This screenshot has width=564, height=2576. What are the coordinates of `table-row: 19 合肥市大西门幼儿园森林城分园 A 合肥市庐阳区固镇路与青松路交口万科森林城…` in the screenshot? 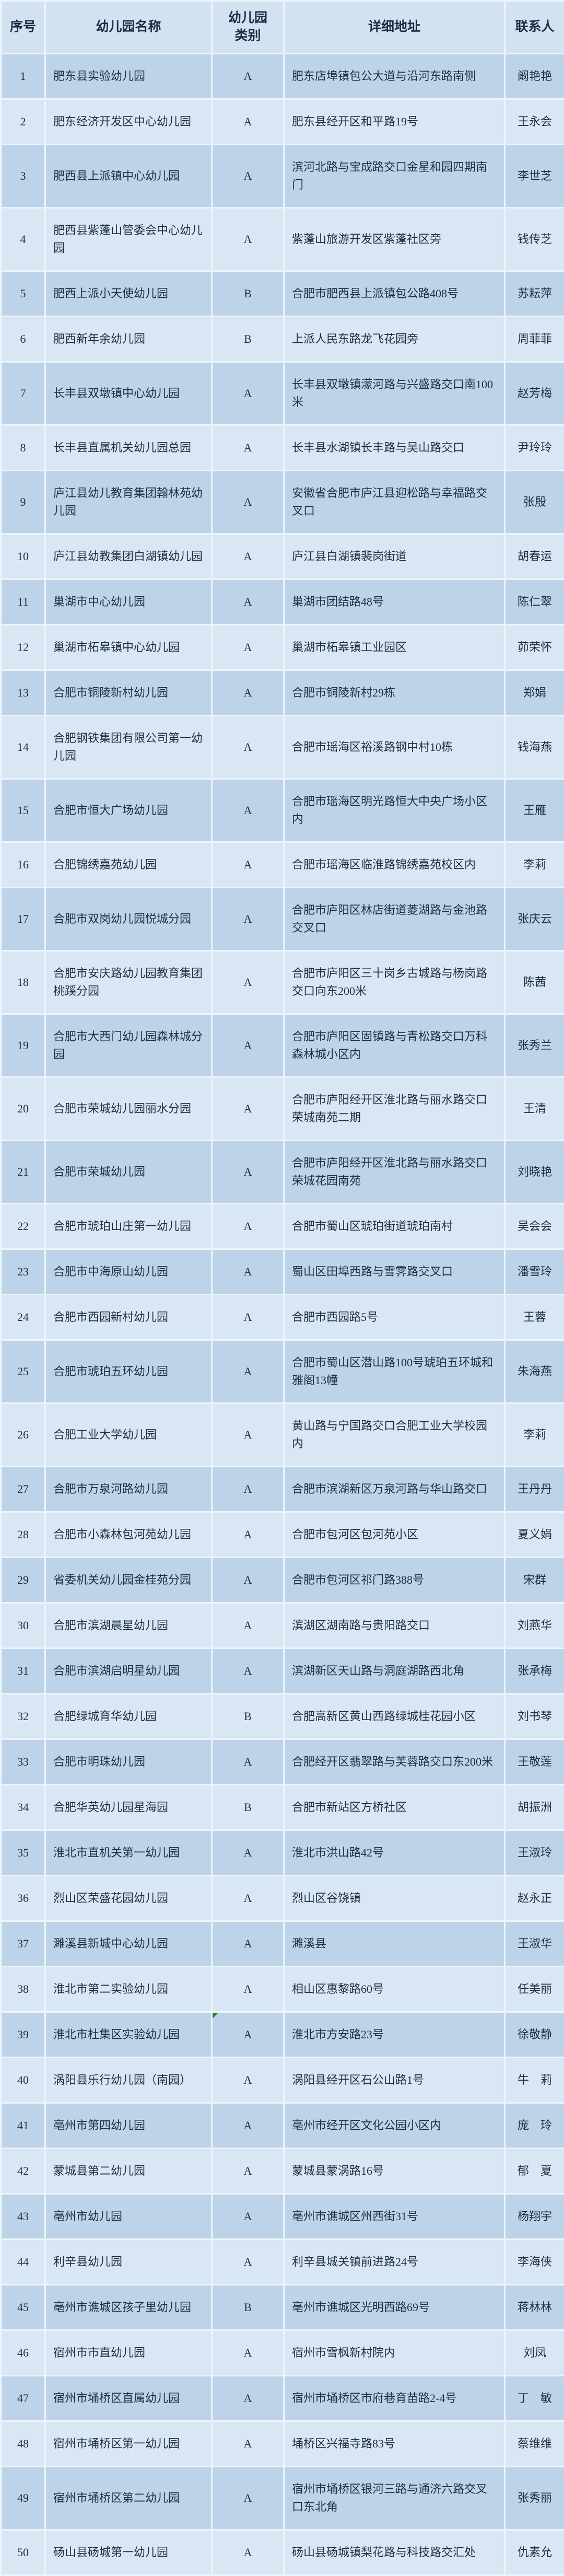 It's located at (283, 1045).